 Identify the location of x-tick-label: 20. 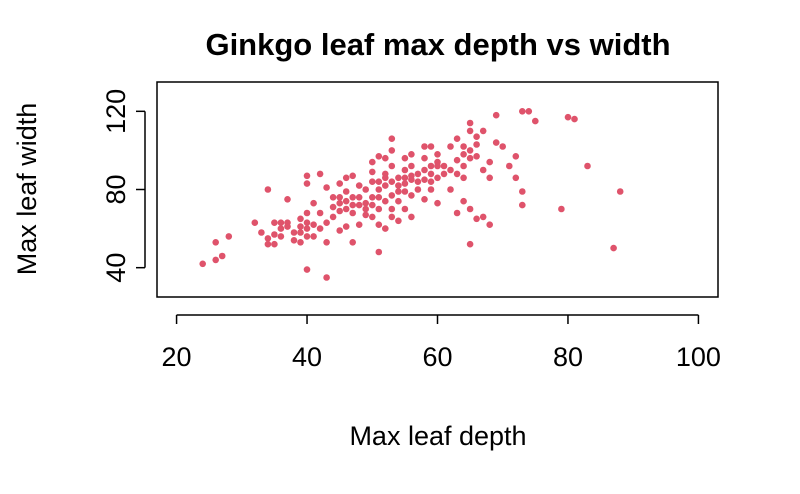
(177, 357).